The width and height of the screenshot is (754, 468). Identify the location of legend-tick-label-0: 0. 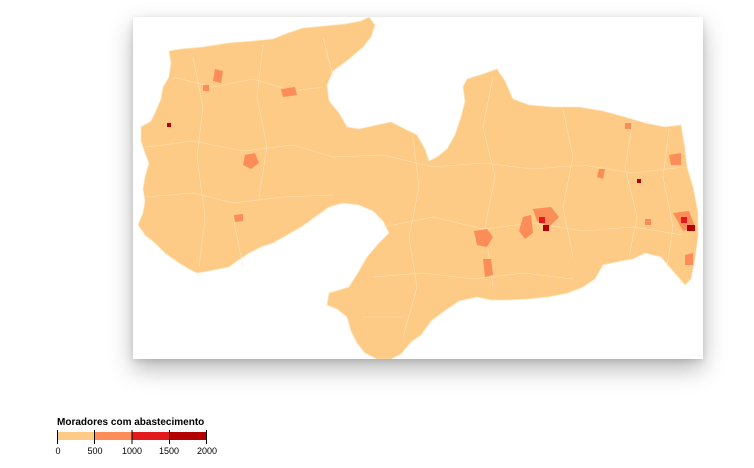
(58, 451).